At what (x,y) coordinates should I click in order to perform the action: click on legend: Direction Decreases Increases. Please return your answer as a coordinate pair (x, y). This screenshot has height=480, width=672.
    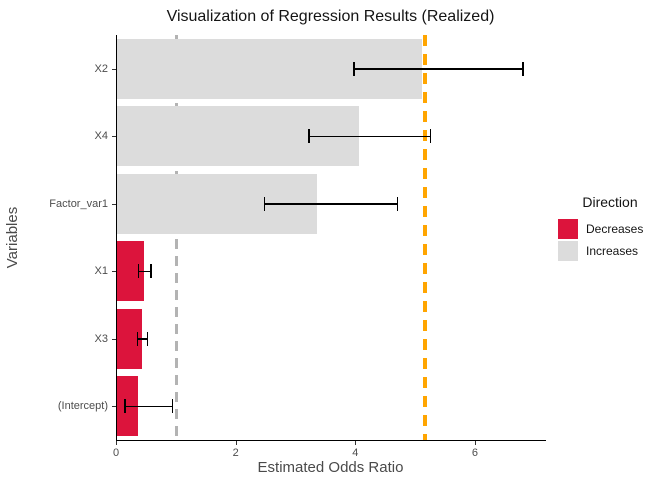
    Looking at the image, I should click on (610, 228).